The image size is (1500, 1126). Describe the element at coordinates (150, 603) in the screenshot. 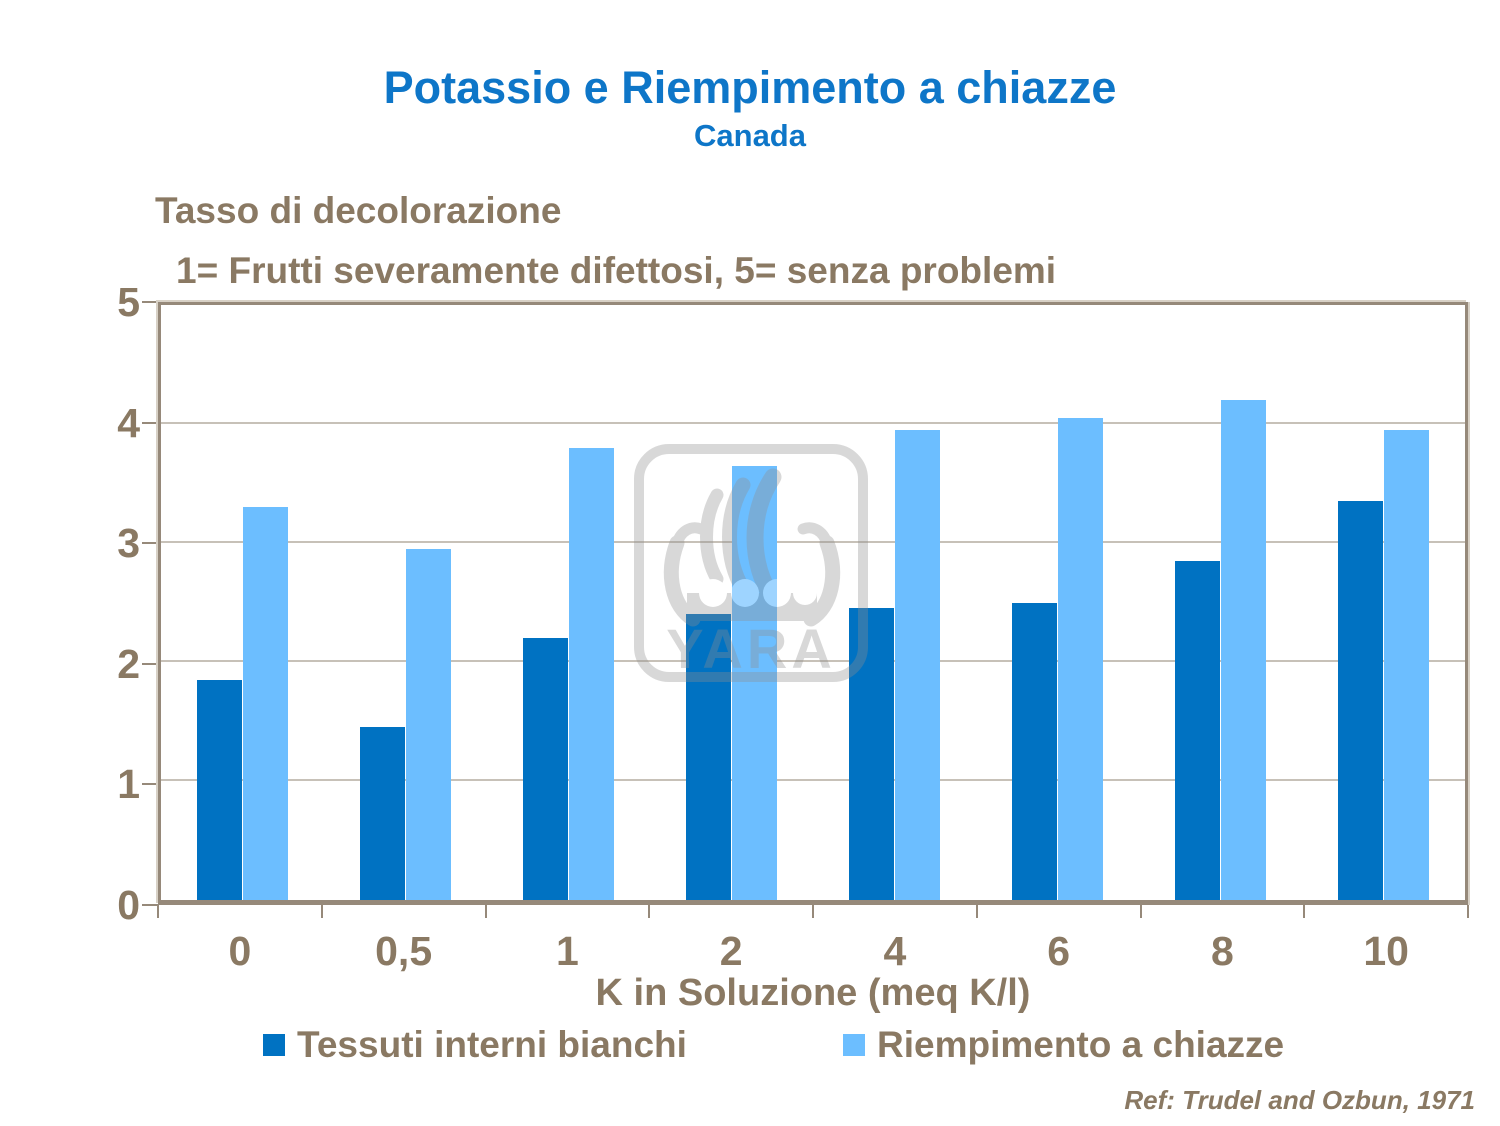

I see `y-axis-ticks` at that location.